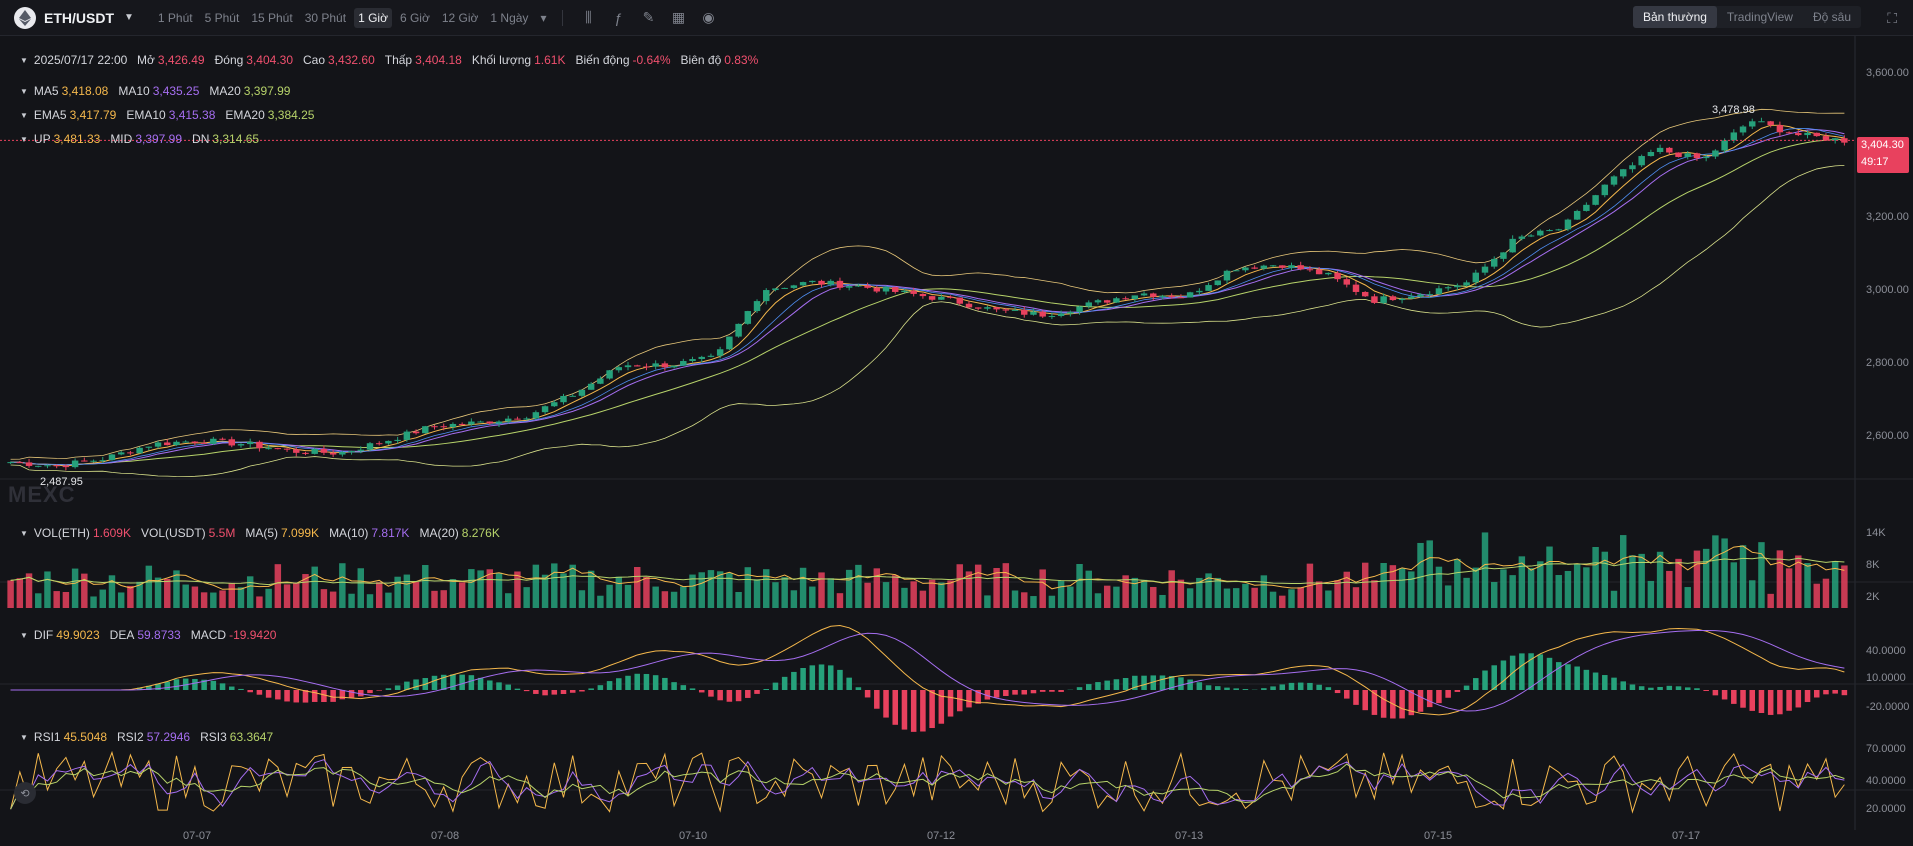 The width and height of the screenshot is (1913, 846). What do you see at coordinates (1831, 17) in the screenshot?
I see `tab-depth: Độ sâu` at bounding box center [1831, 17].